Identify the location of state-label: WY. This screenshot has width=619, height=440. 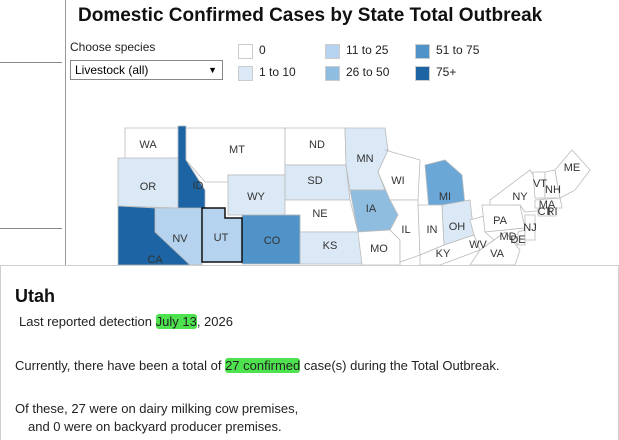
(256, 197).